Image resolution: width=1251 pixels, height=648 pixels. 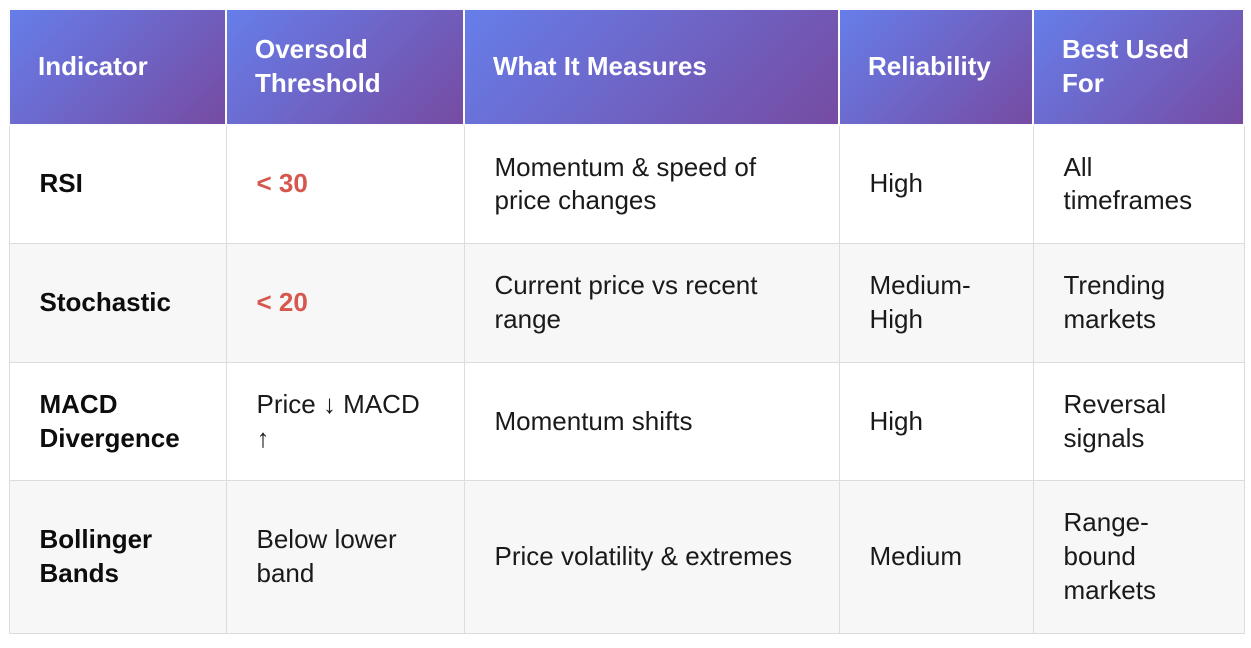 I want to click on cell-indicator: Stochastic, so click(x=117, y=303).